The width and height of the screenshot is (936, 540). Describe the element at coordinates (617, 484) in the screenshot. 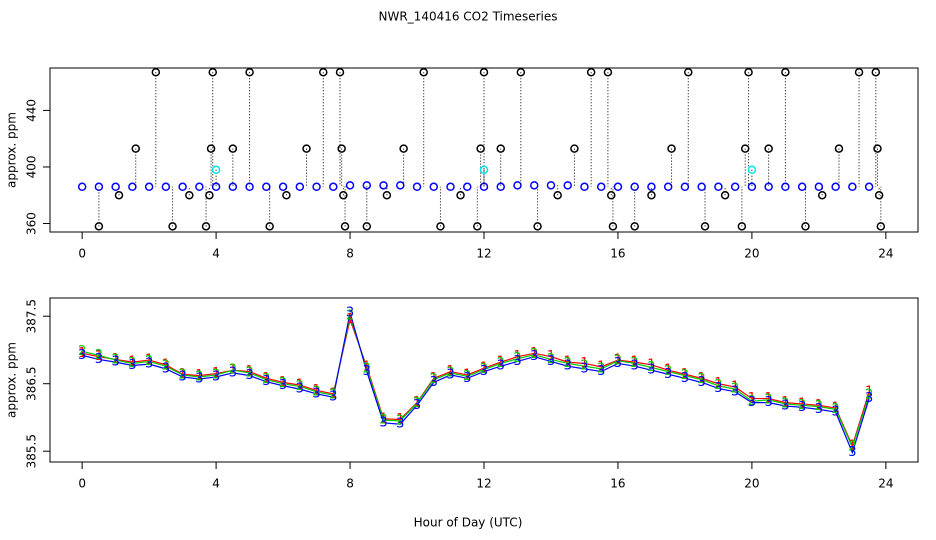

I see `x-tick-label: 16` at that location.